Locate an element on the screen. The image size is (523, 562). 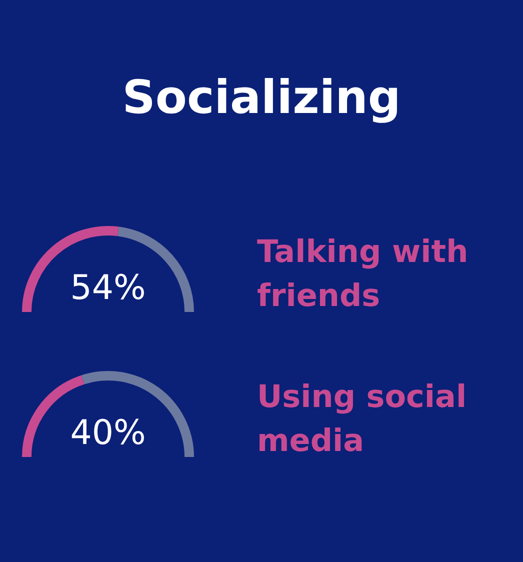
text: Socializing is located at coordinates (261, 97).